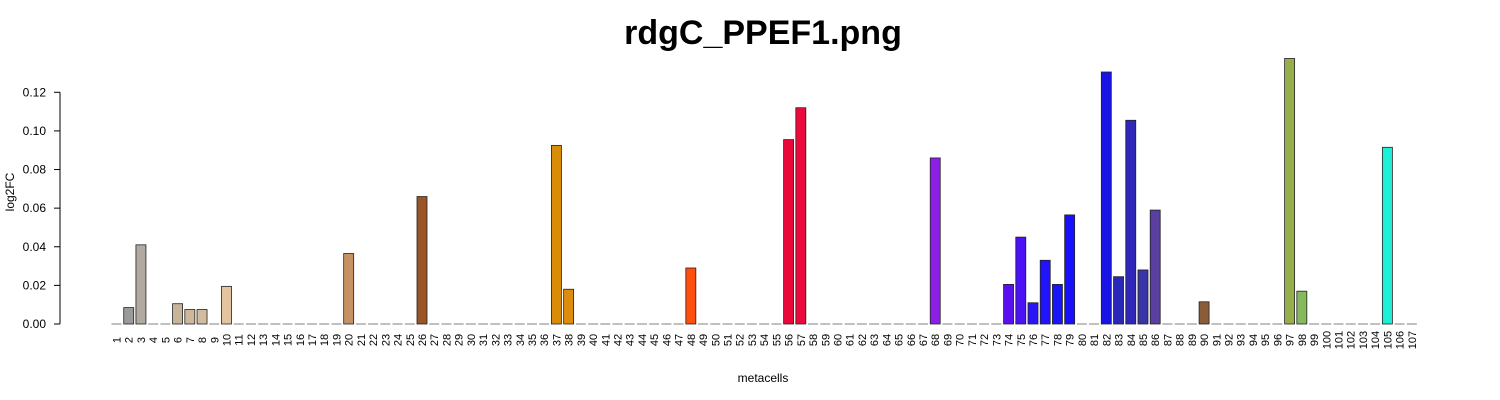  I want to click on x-tick-label: 45, so click(655, 340).